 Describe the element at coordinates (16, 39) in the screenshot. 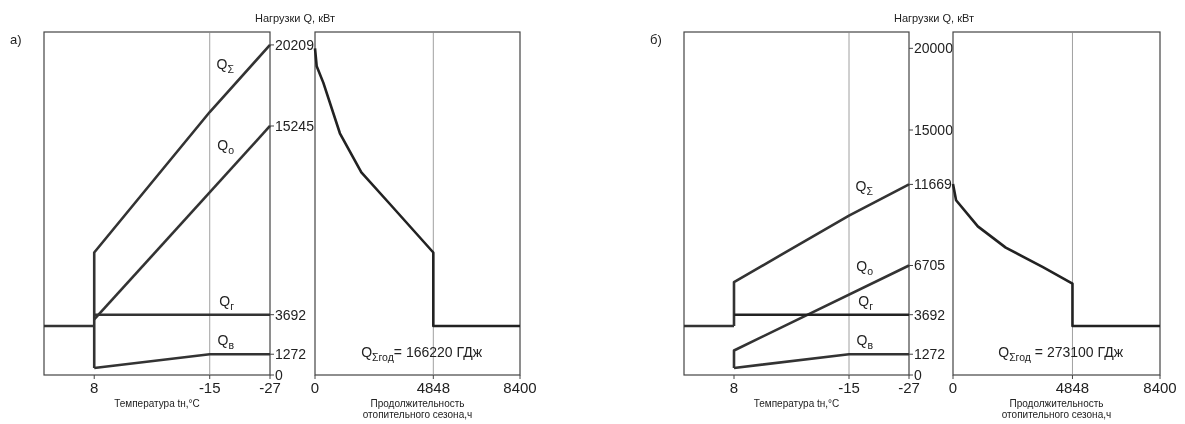

I see `chart-title: а)` at that location.